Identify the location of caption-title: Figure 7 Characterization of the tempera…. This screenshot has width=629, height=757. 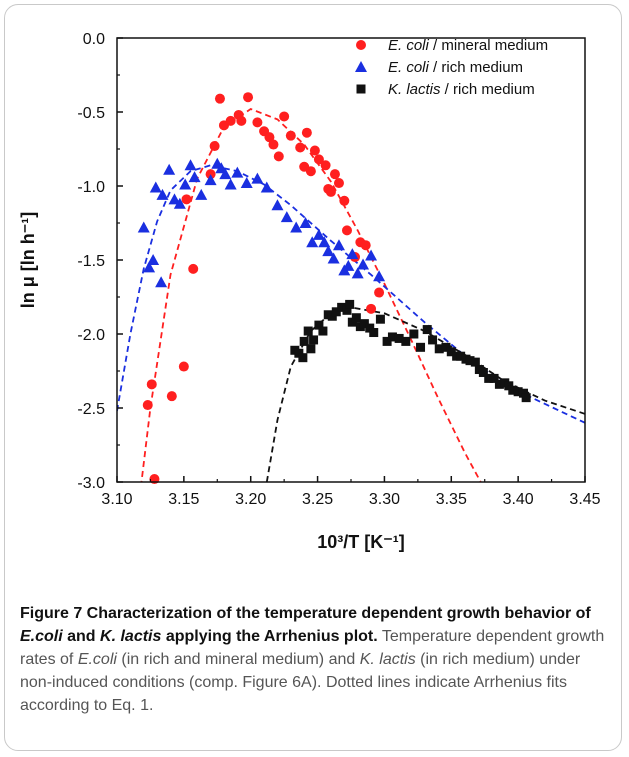
(305, 625).